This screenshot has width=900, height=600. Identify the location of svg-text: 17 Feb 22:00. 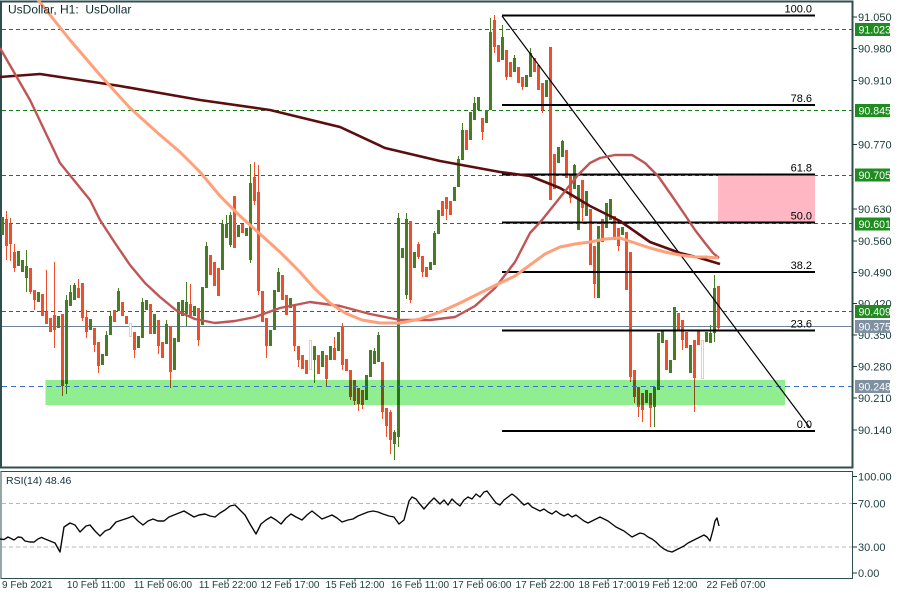
(545, 585).